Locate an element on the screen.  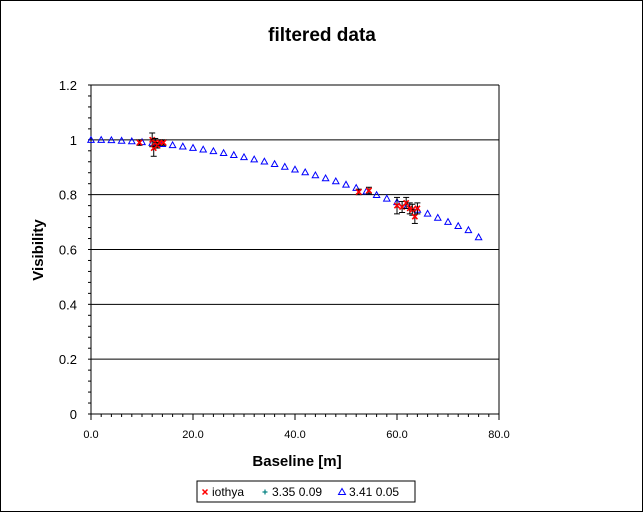
legend-label: 3.41 0.05 is located at coordinates (374, 492).